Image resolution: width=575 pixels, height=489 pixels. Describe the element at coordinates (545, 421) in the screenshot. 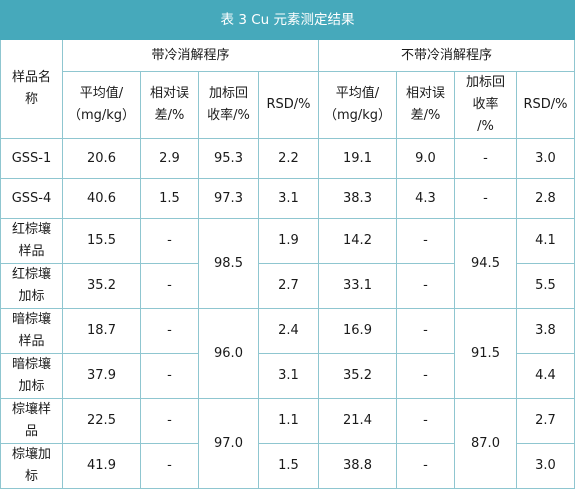

I see `cell-b-rsd: 2.7` at that location.